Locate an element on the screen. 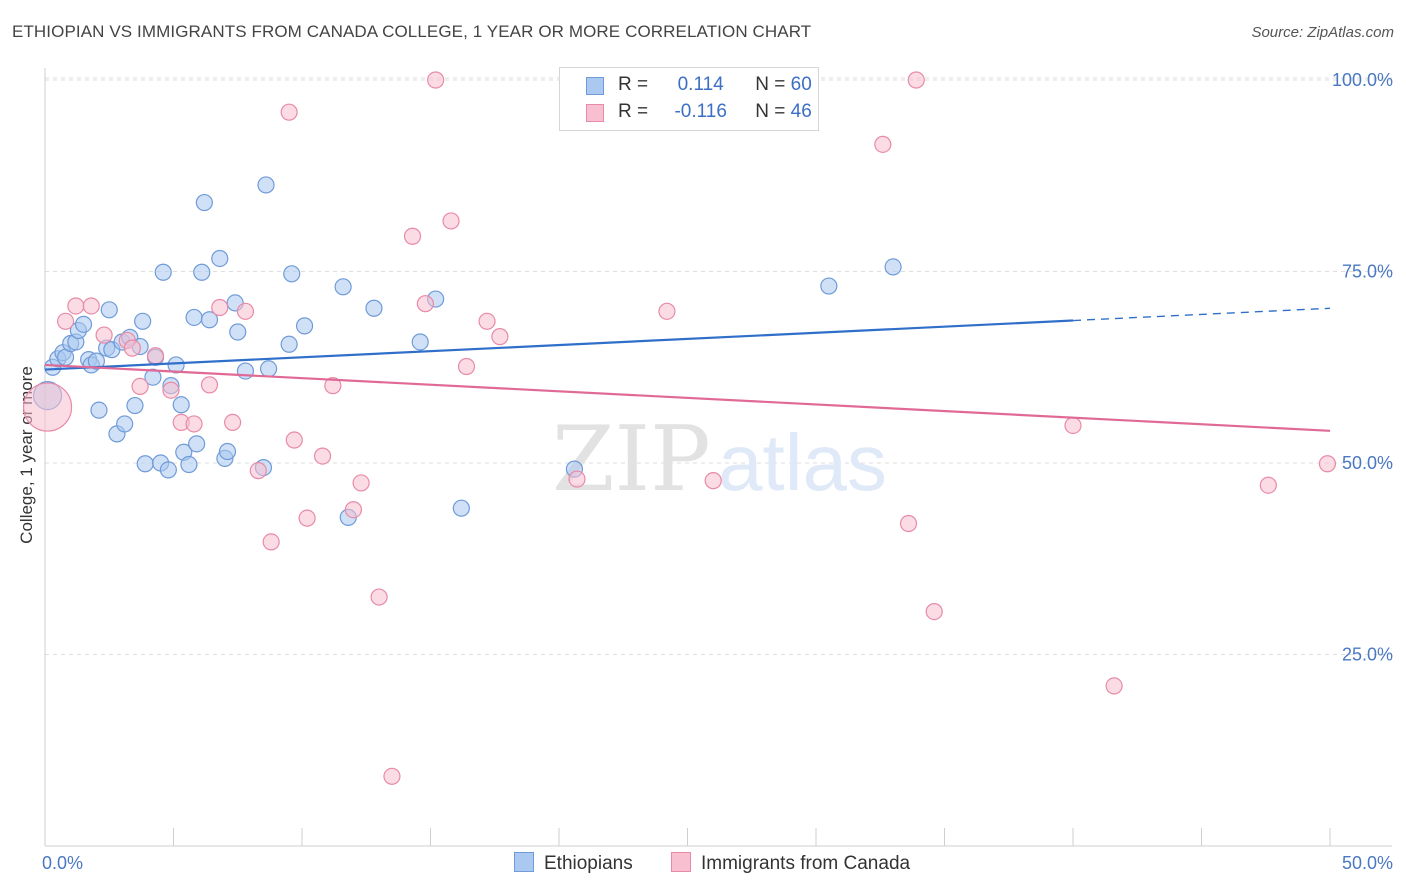  x-tick-label: 0.0% is located at coordinates (62, 863).